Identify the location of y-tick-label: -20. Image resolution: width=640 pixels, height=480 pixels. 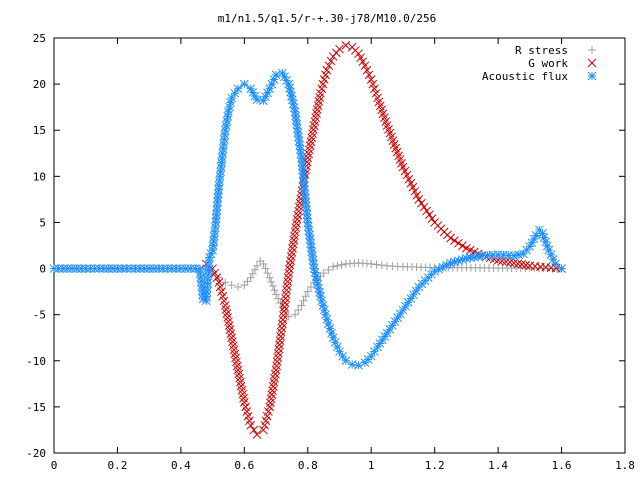
(36, 453).